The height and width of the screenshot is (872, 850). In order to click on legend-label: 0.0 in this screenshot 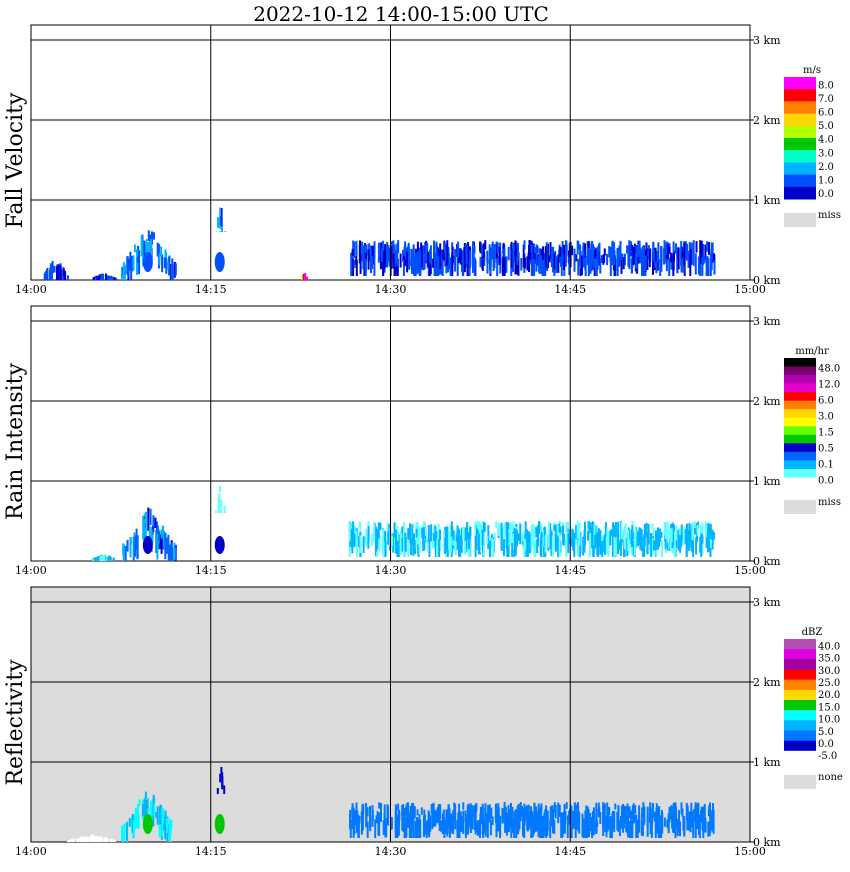, I will do `click(826, 744)`.